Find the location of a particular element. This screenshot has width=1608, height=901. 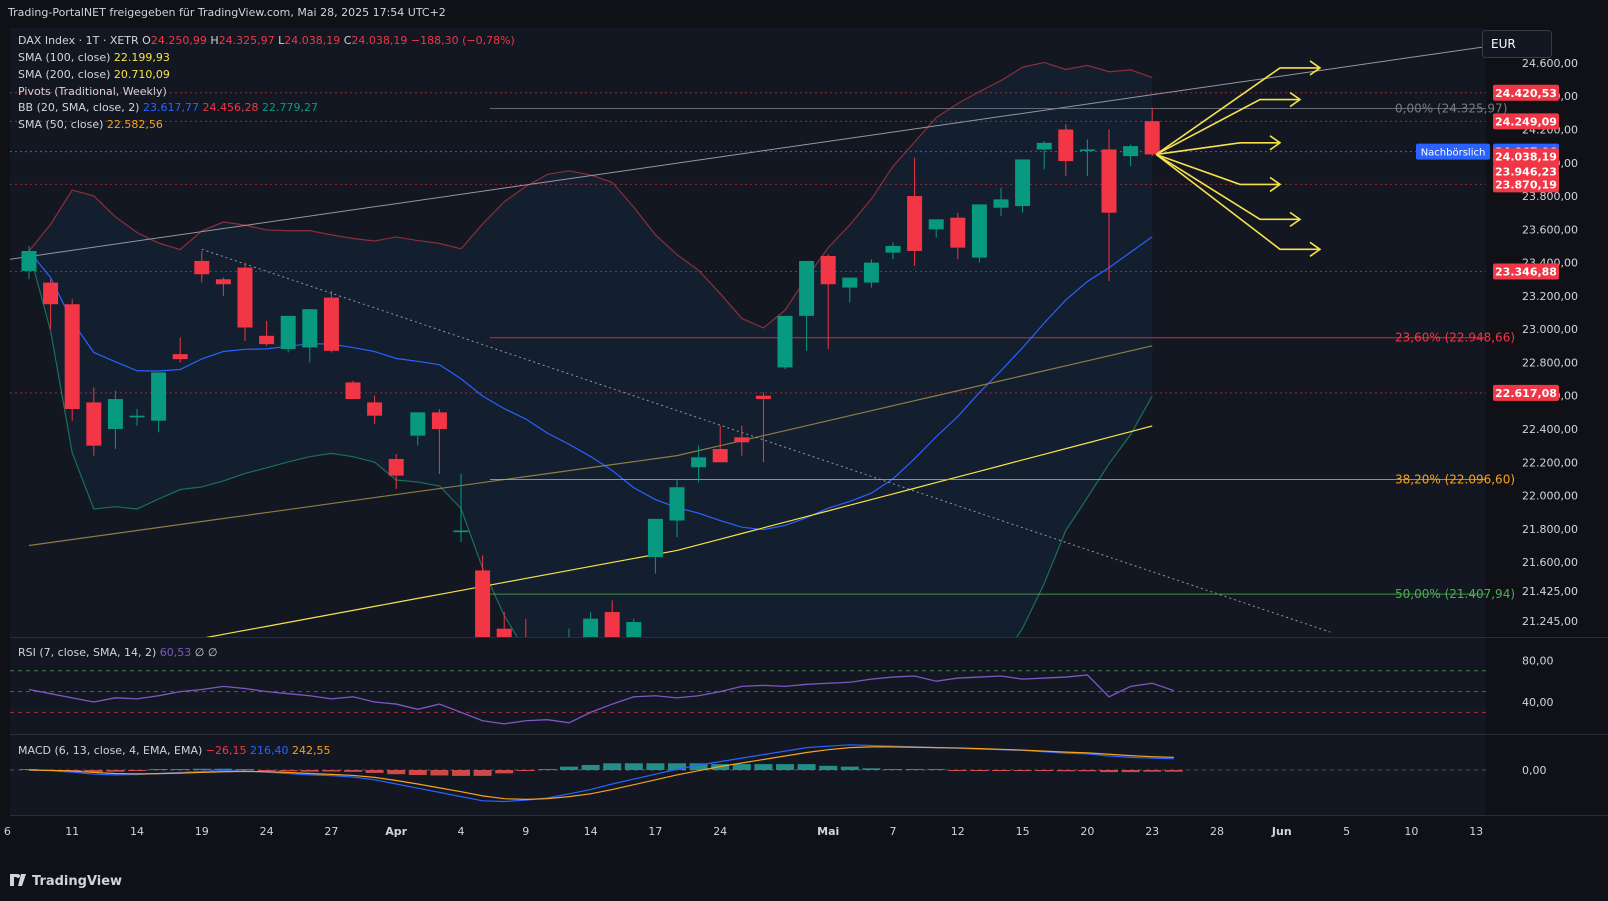

ohlc-high: 24.325,97 is located at coordinates (246, 40).